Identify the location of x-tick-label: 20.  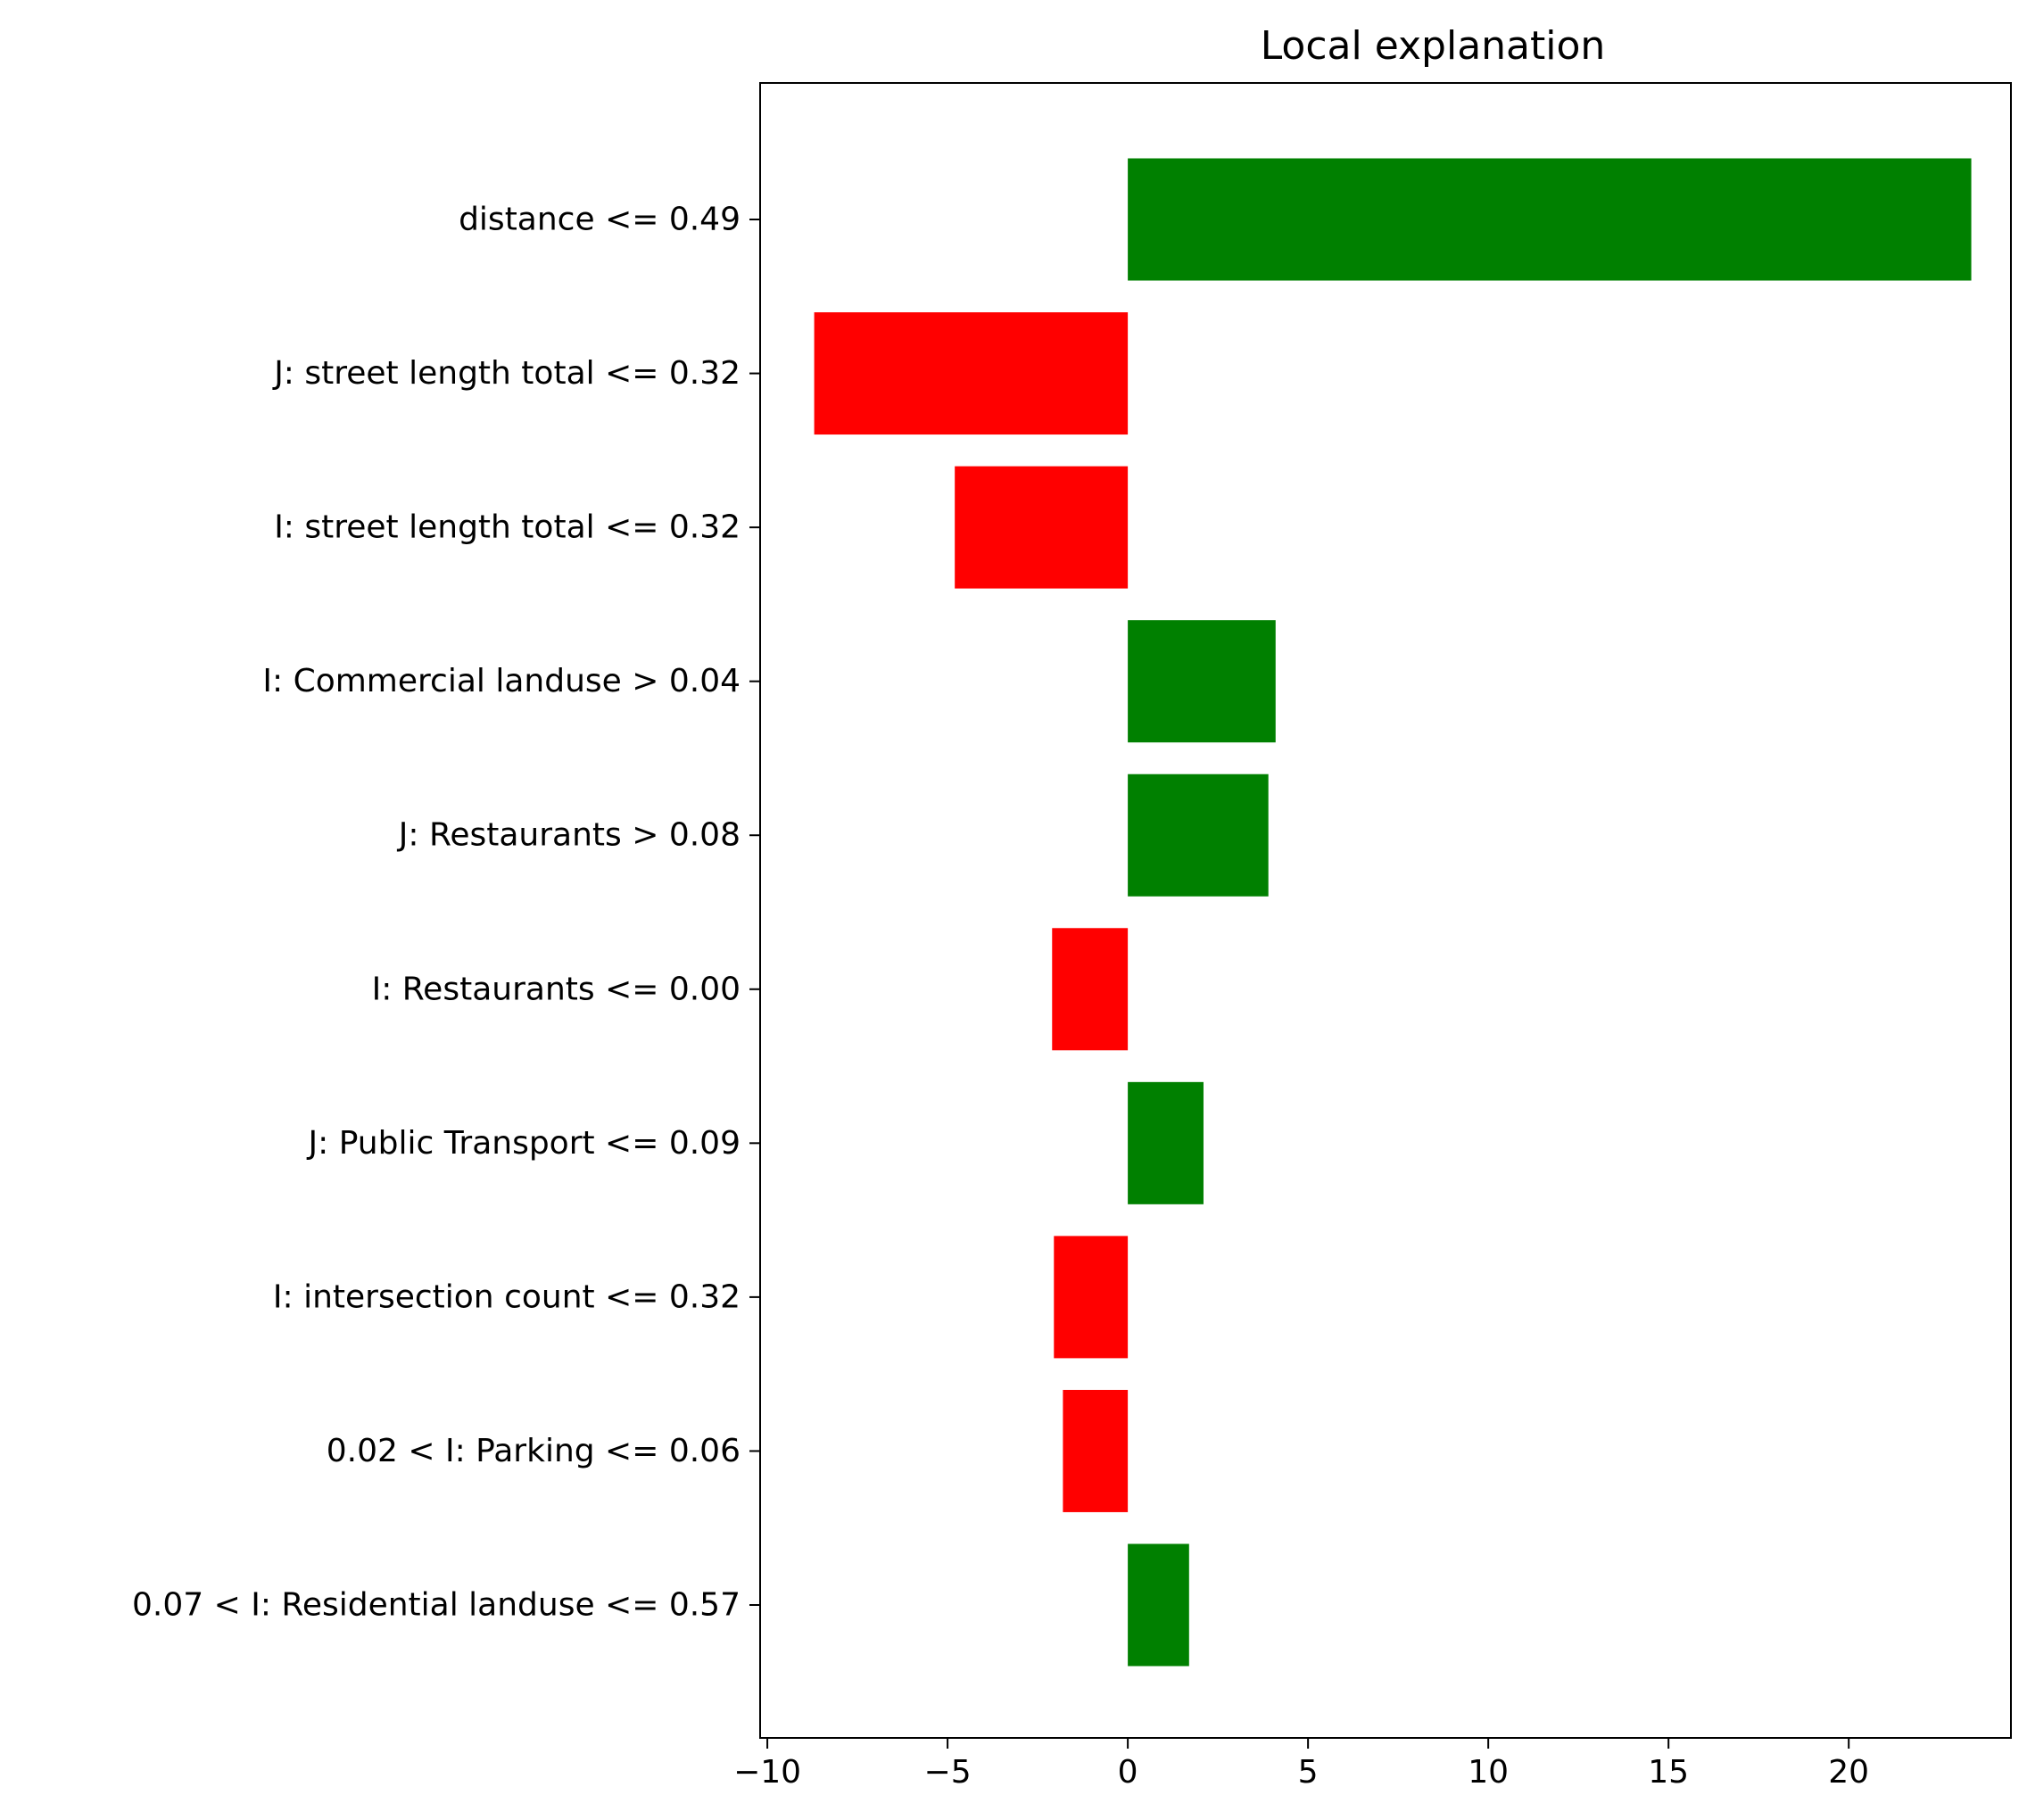
(1848, 1773).